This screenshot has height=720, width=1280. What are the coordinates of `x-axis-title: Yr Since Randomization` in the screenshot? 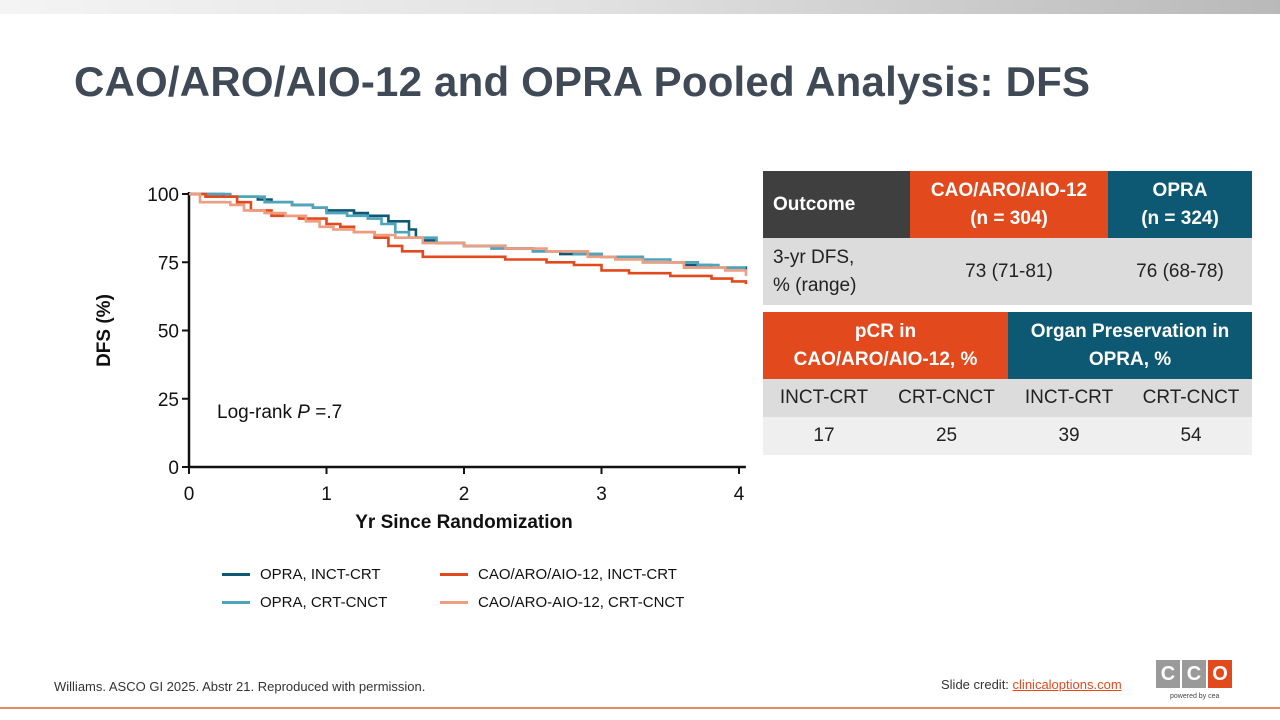 It's located at (463, 522).